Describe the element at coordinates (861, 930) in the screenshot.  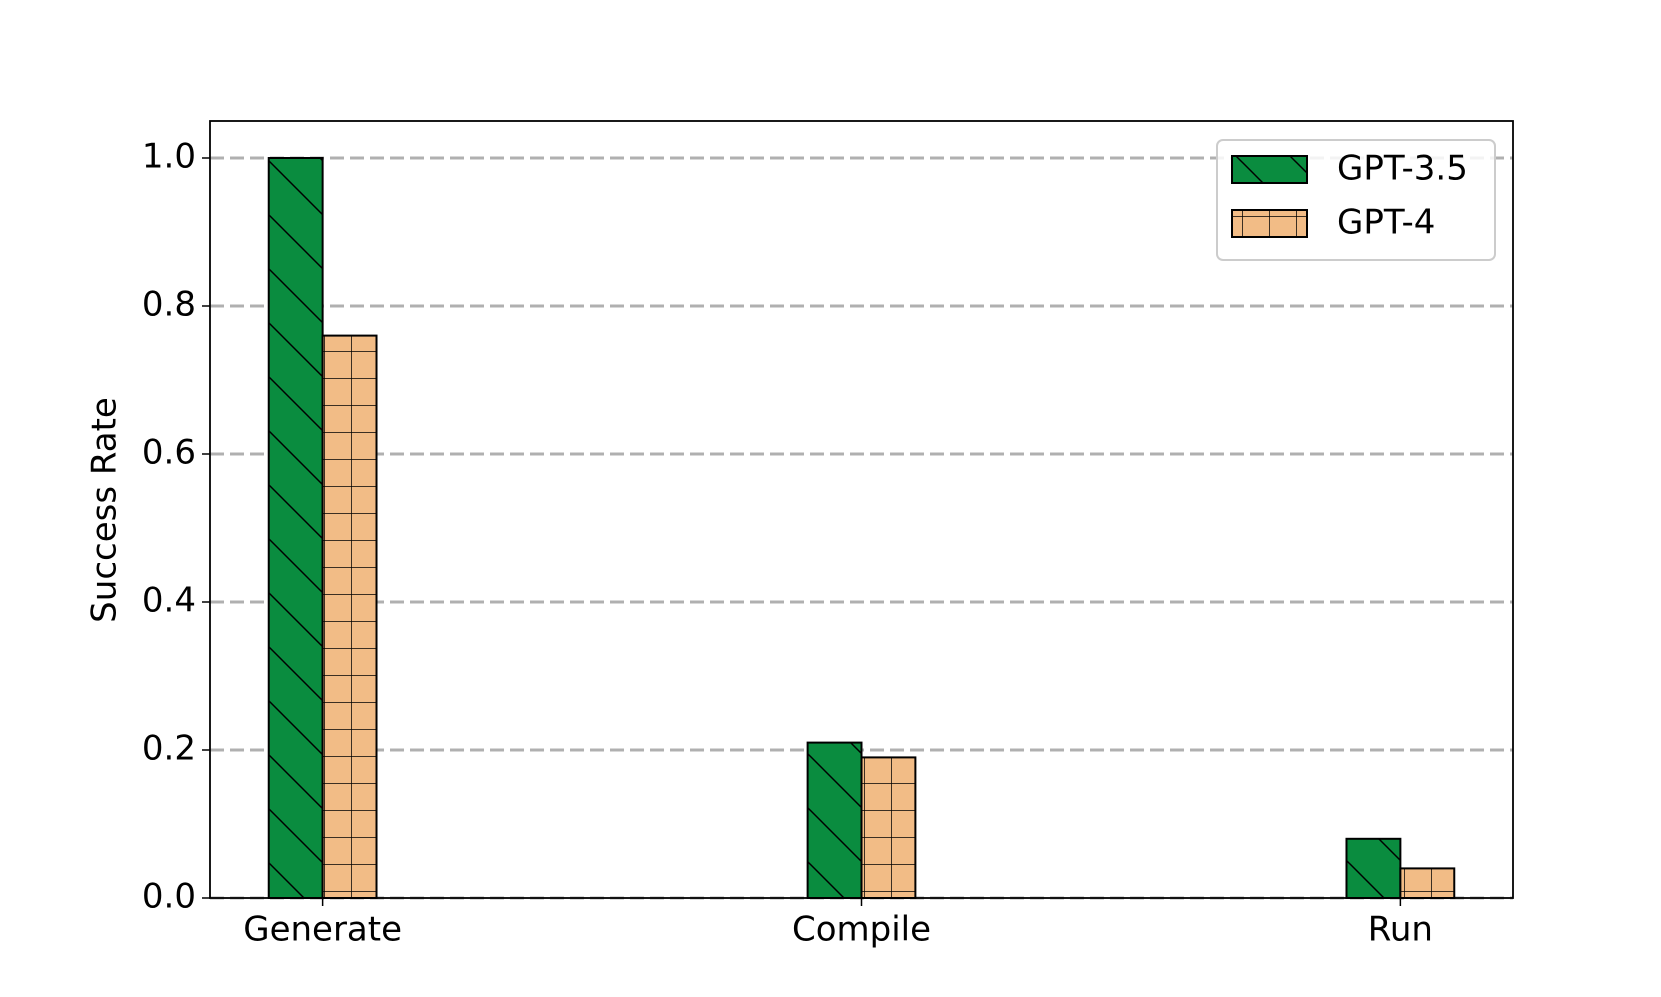
I see `x-tick-label: Compile` at that location.